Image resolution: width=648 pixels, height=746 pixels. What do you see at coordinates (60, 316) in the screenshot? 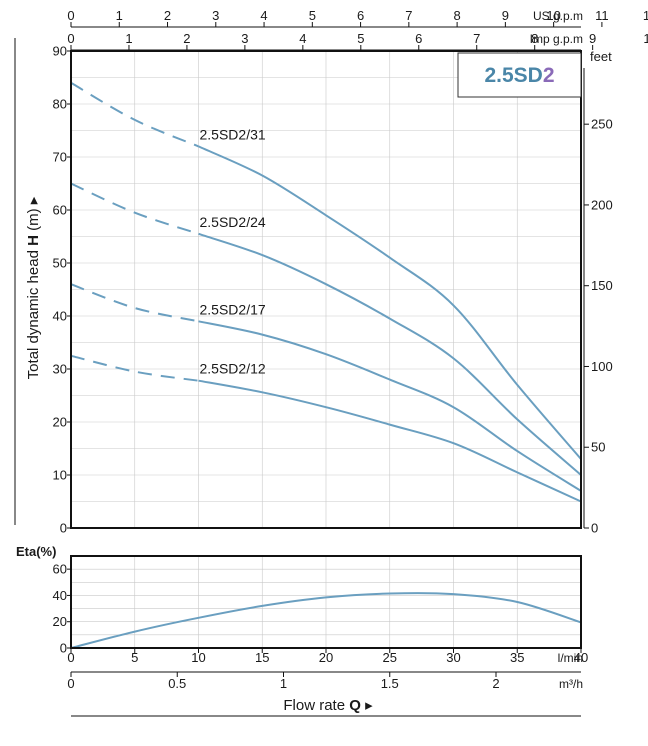
I see `y-tick-label: 40` at bounding box center [60, 316].